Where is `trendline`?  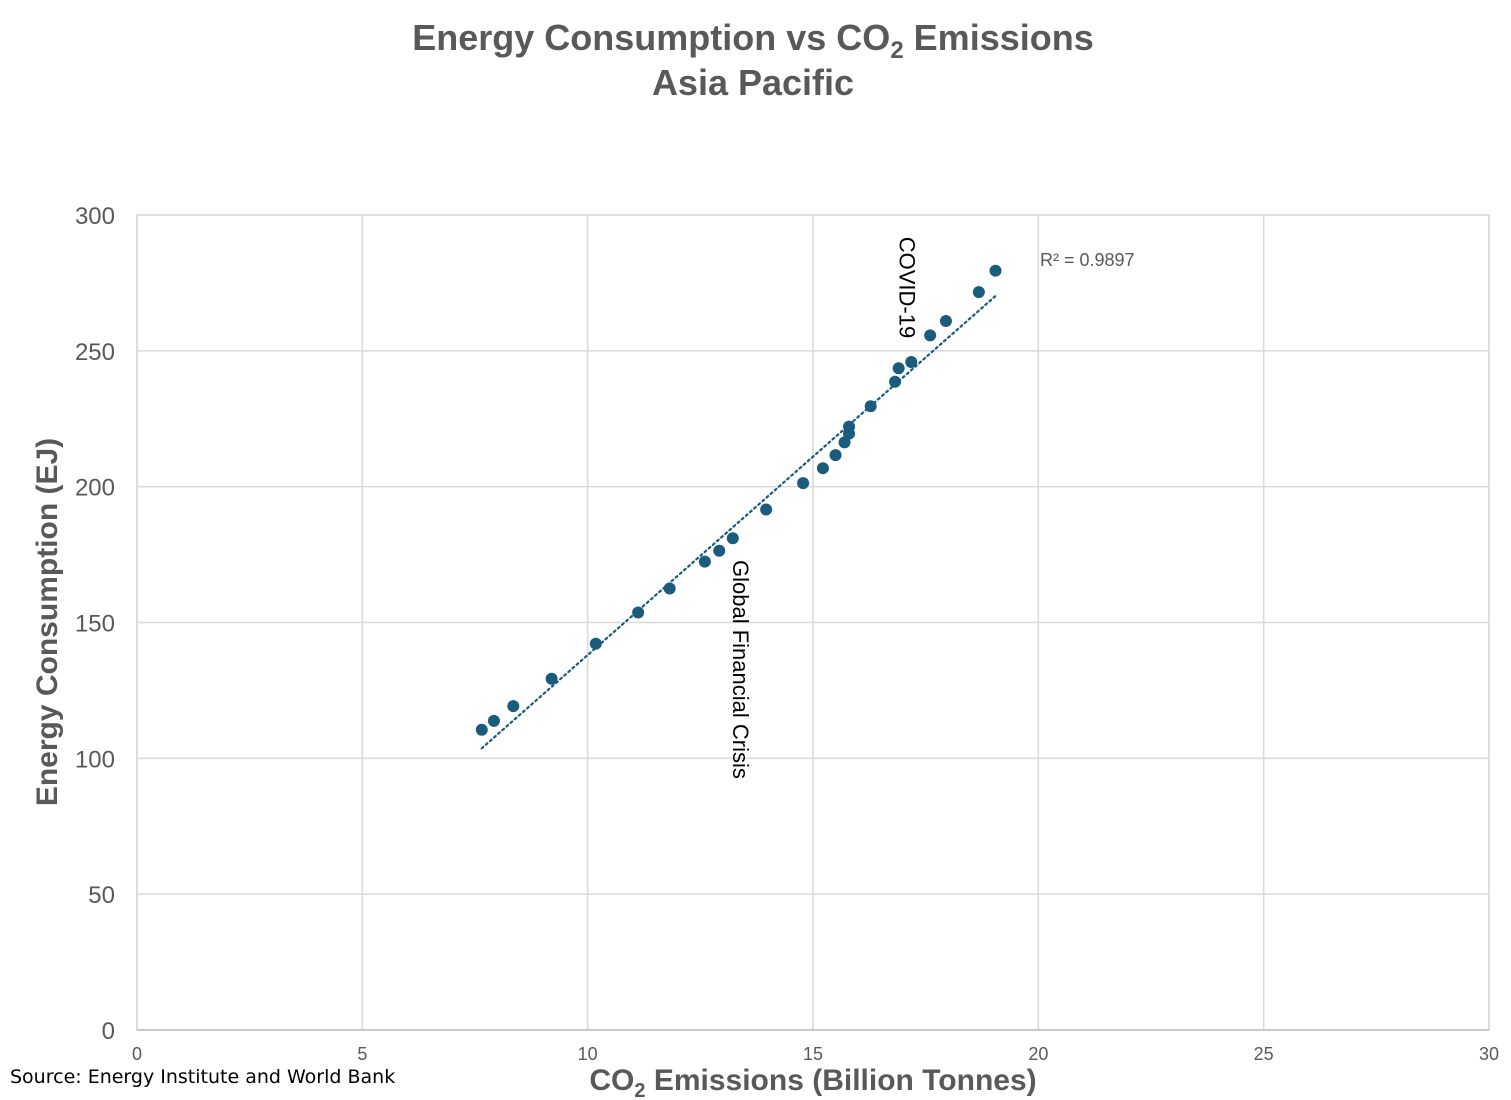 trendline is located at coordinates (738, 522).